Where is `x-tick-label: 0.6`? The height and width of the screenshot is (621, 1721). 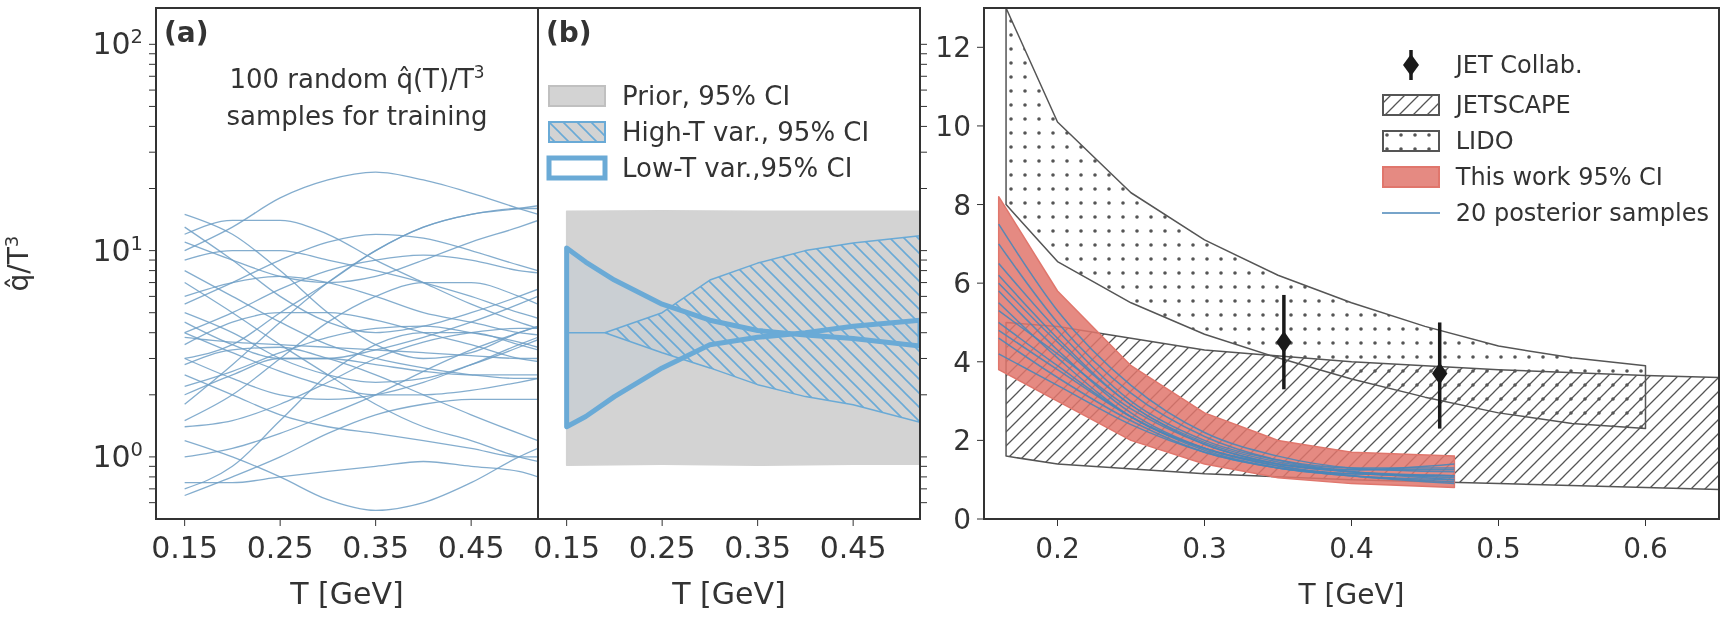
x-tick-label: 0.6 is located at coordinates (1645, 548).